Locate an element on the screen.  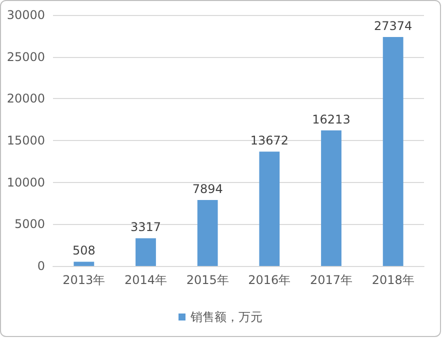
y-tick-label: 0 is located at coordinates (41, 266).